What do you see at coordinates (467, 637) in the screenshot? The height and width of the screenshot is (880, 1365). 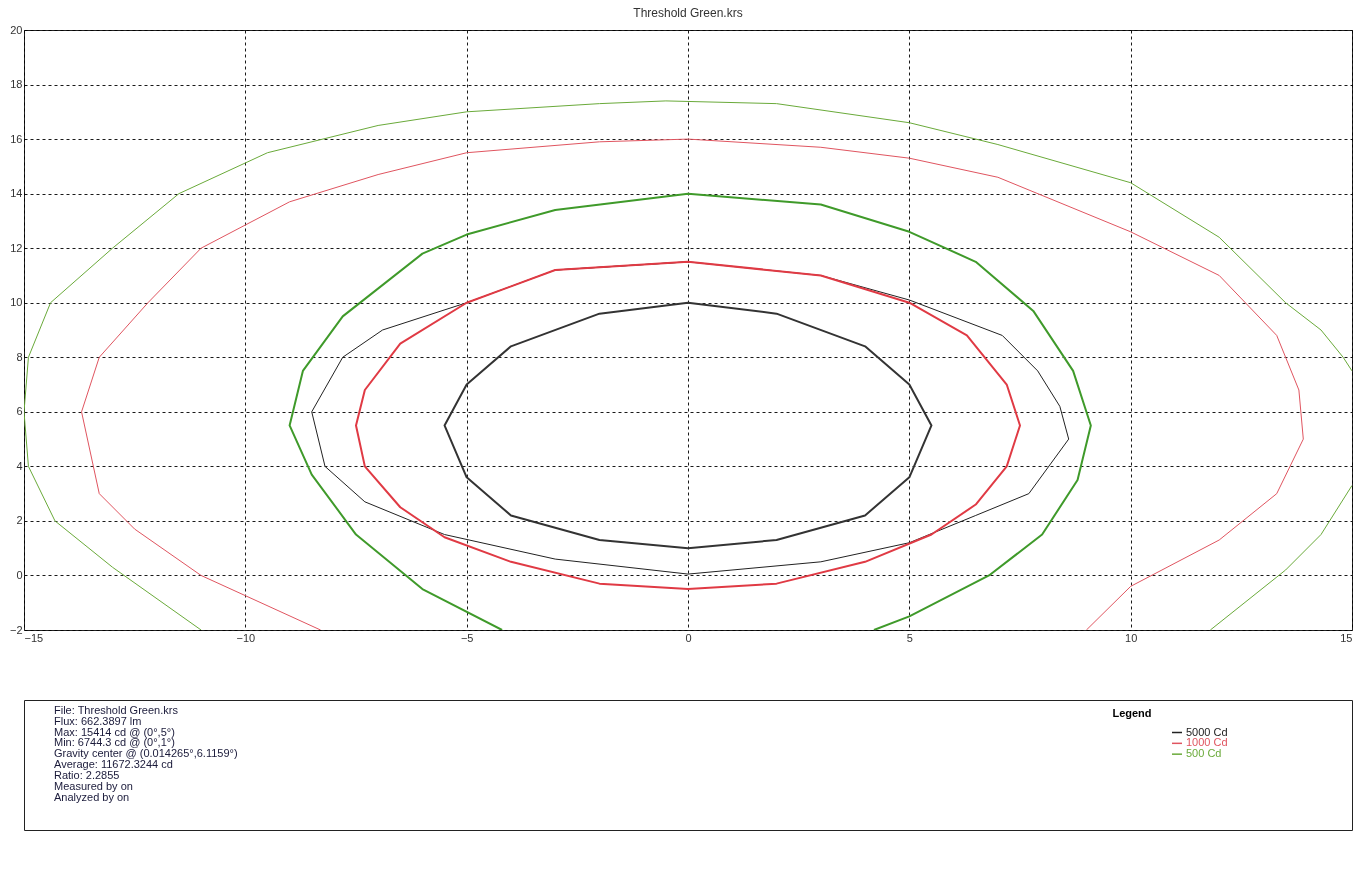 I see `x-tick-label: −5` at bounding box center [467, 637].